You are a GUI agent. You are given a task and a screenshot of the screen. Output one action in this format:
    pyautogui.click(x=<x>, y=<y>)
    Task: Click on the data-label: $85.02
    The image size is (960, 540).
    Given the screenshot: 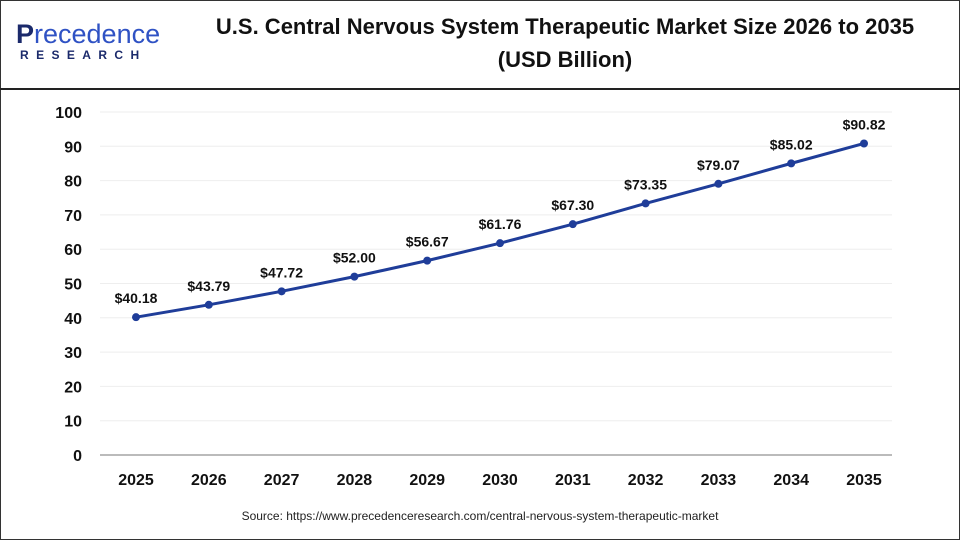 What is the action you would take?
    pyautogui.click(x=791, y=144)
    